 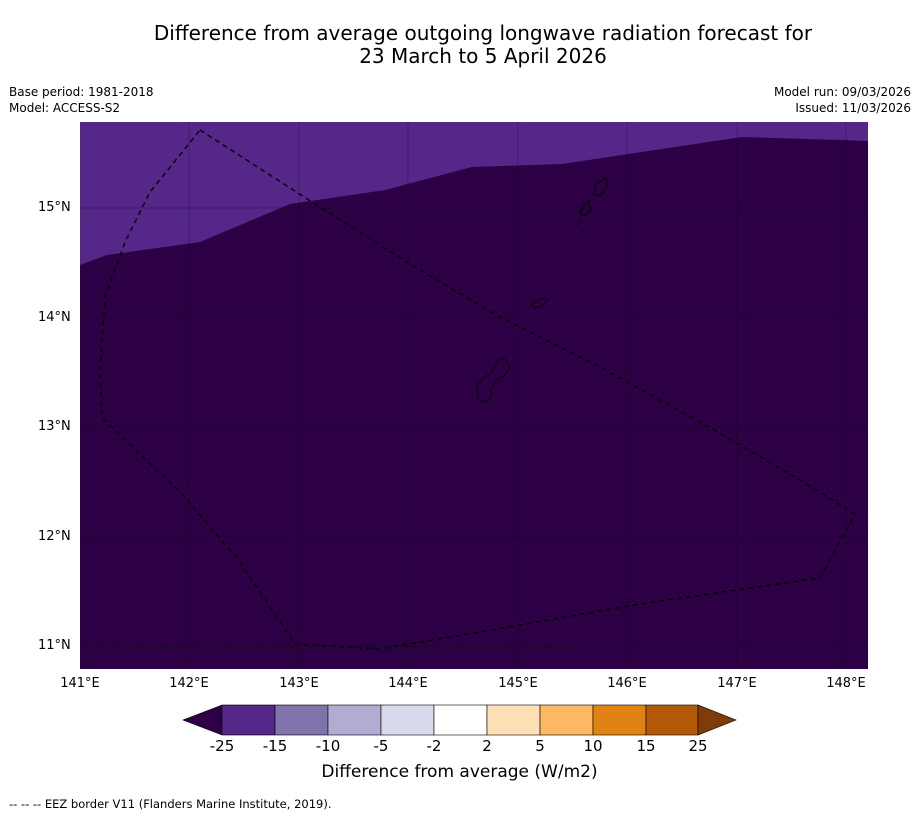 I want to click on colorbar-label: 15, so click(x=646, y=746).